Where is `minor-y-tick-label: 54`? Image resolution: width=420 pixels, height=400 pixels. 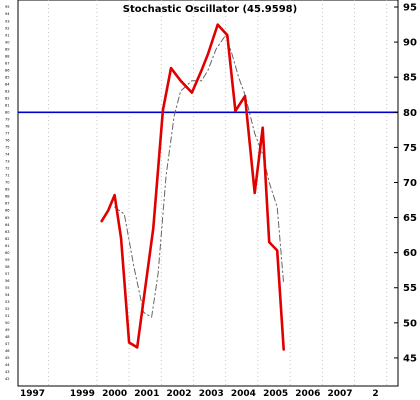 minor-y-tick-label: 54 is located at coordinates (7, 295).